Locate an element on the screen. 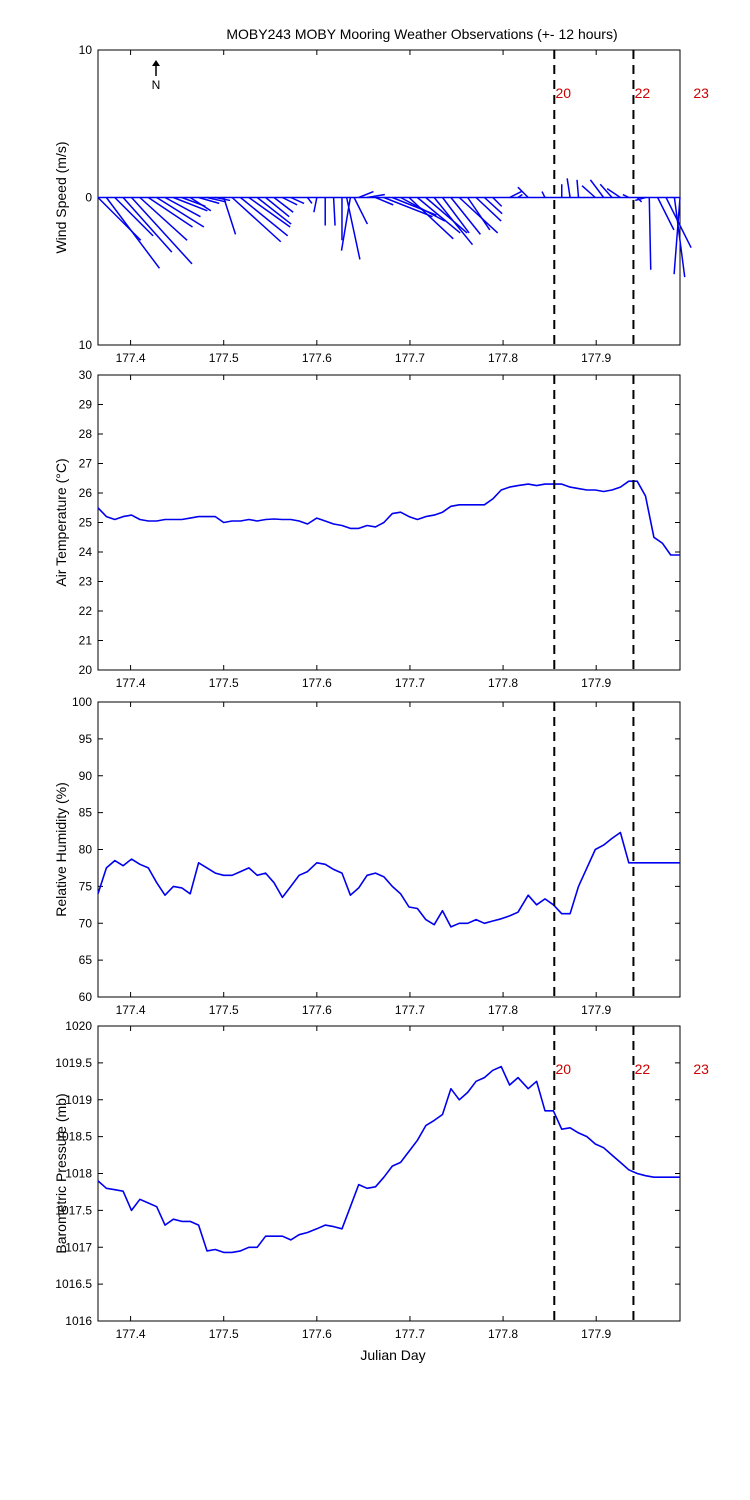 This screenshot has height=1500, width=750. y-axis-label: Relative Humidity (%) is located at coordinates (61, 849).